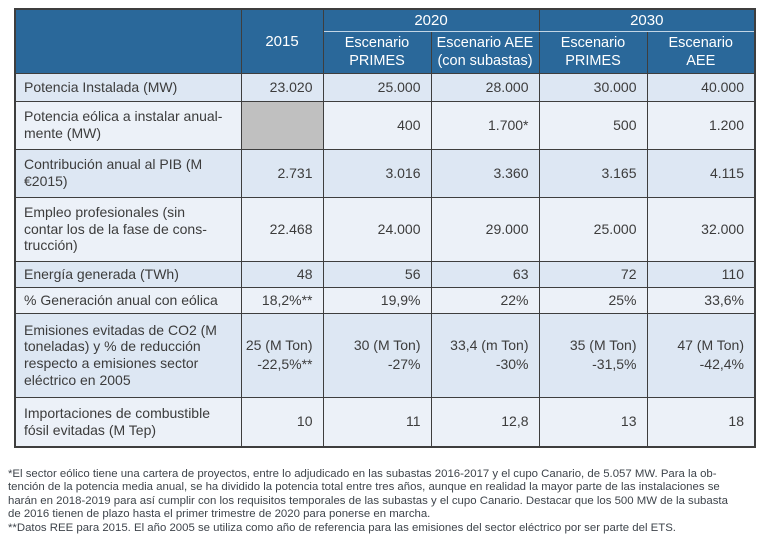  I want to click on value-cell: 28.000, so click(485, 87).